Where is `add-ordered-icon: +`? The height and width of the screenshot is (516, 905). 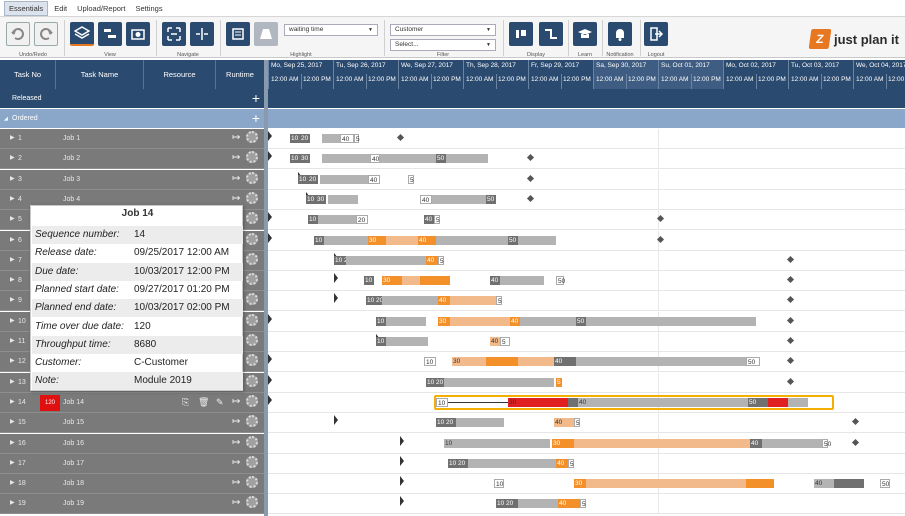 add-ordered-icon: + is located at coordinates (255, 118).